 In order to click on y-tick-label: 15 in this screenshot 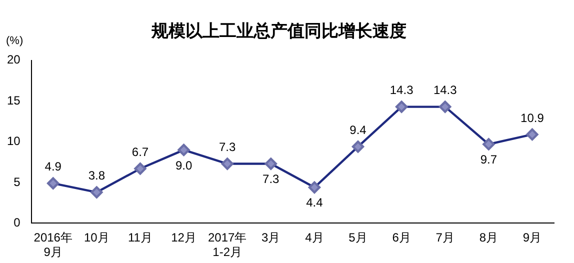, I will do `click(13, 100)`.